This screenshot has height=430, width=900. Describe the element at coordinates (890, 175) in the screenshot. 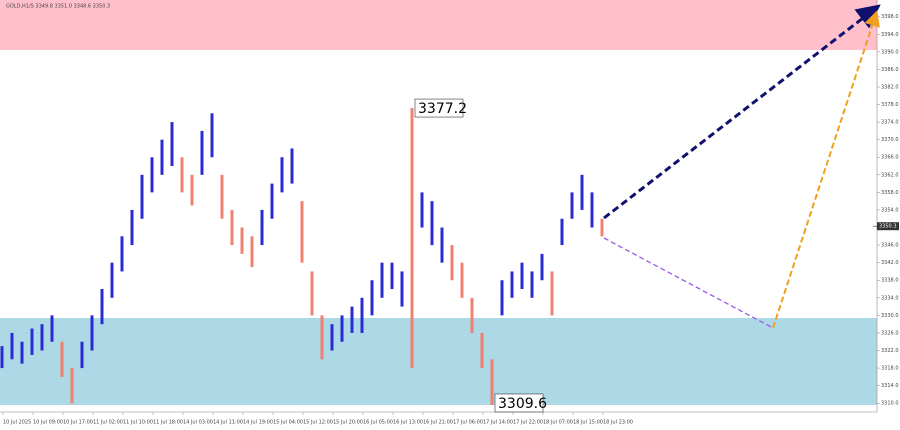

I see `y-tick-label: 3362.0` at that location.